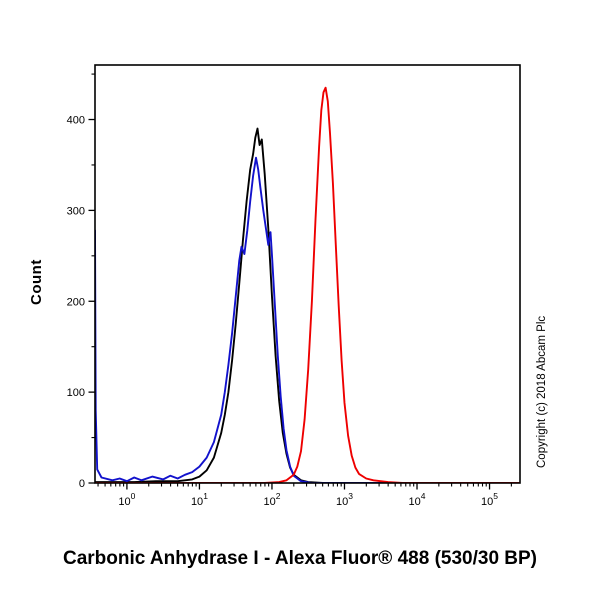 Image resolution: width=600 pixels, height=600 pixels. I want to click on svg-text: 200, so click(76, 302).